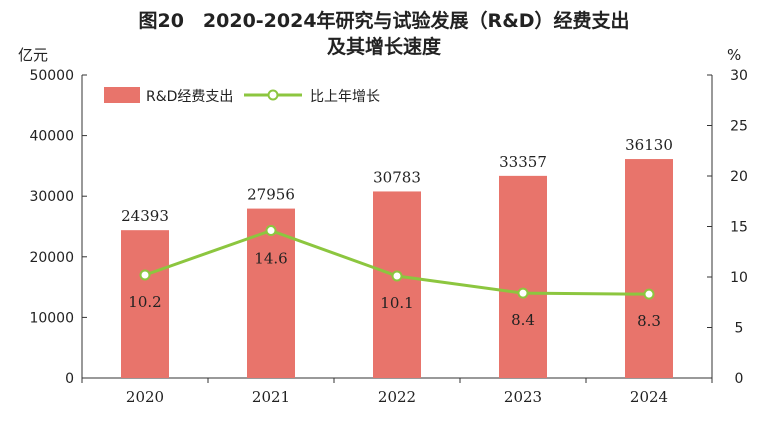 The image size is (768, 427). What do you see at coordinates (739, 379) in the screenshot?
I see `right-tick-label: 0` at bounding box center [739, 379].